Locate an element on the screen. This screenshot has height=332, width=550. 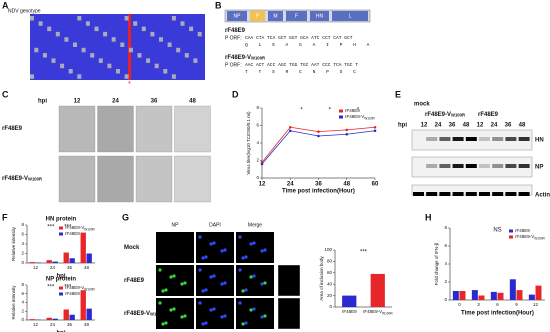
chart-title: NP protein is located at coordinates (61, 280).